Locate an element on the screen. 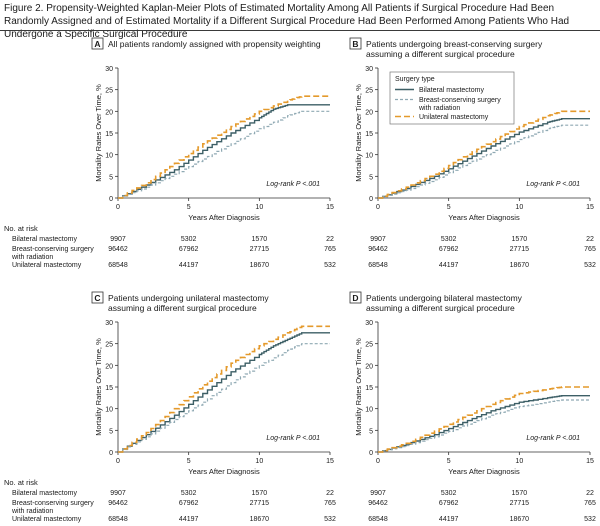  legend-label: Breast-conserving surgery is located at coordinates (460, 100).